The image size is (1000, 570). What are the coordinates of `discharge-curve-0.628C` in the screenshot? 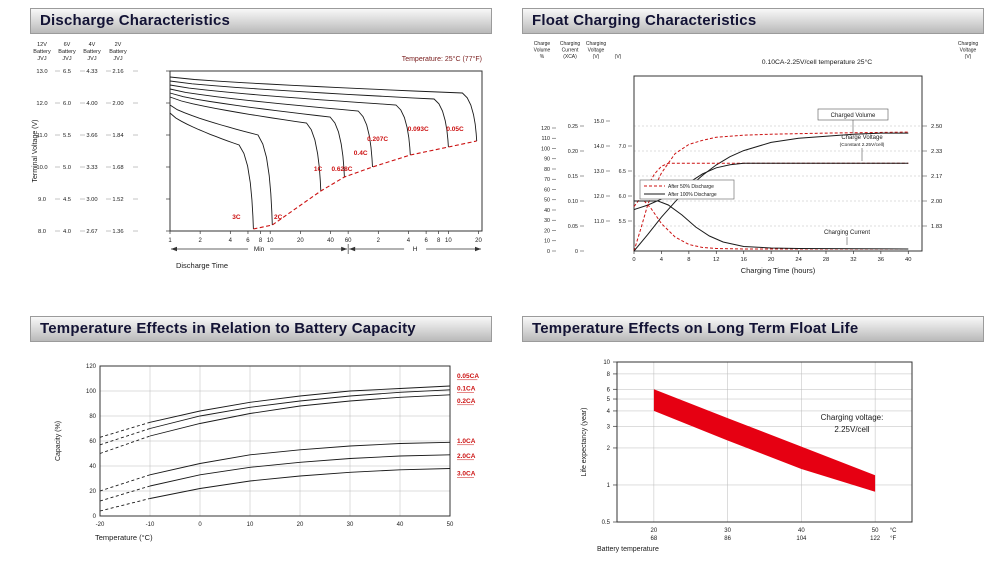 It's located at (257, 135).